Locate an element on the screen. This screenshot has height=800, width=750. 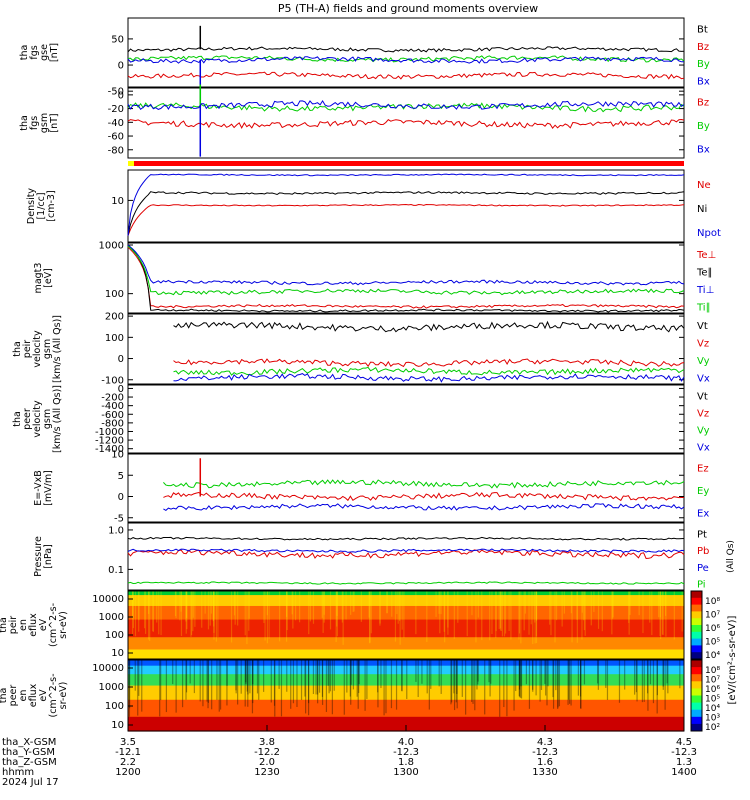
ylabel-line: [cm-3] is located at coordinates (51, 205).